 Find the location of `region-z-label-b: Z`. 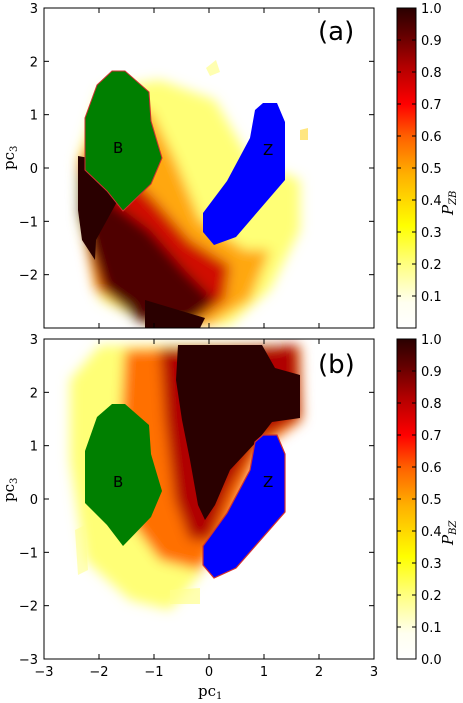

region-z-label-b: Z is located at coordinates (268, 482).